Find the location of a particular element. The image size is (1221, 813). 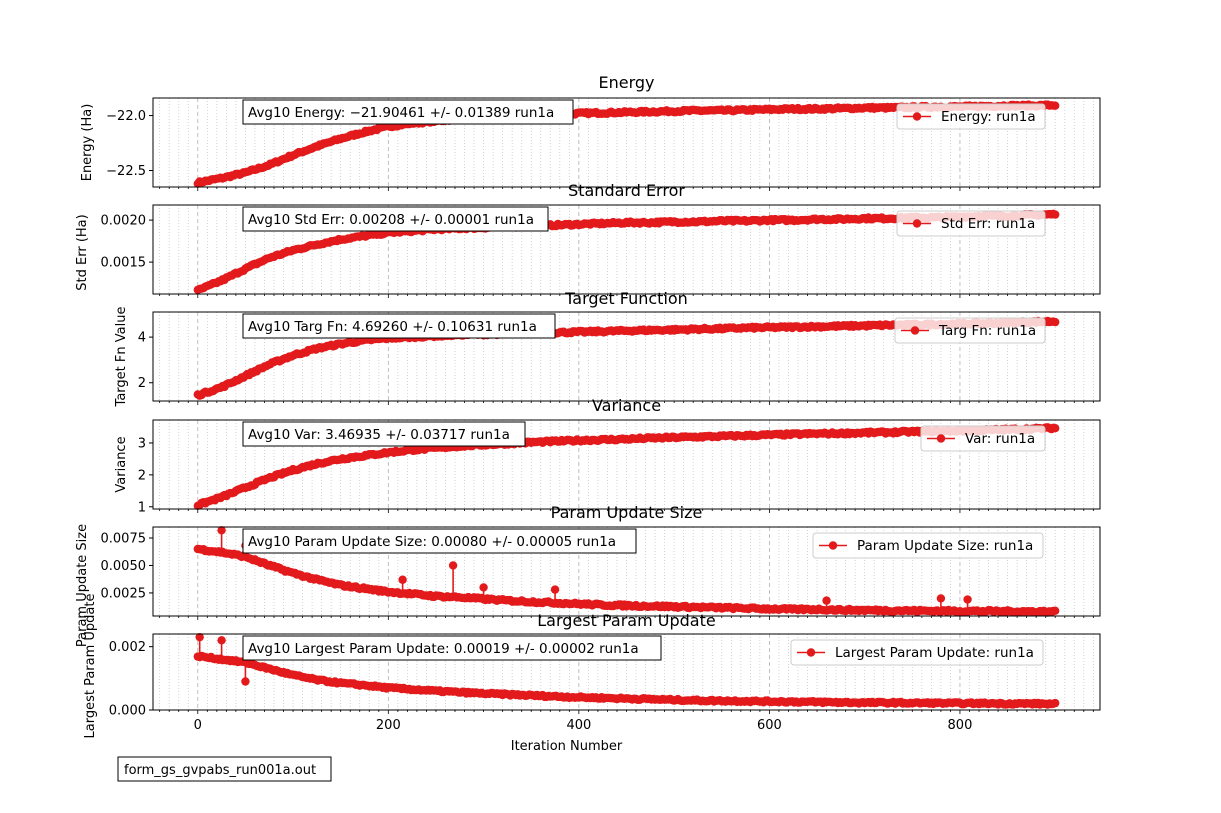

y-tick-label: 4 is located at coordinates (142, 338).